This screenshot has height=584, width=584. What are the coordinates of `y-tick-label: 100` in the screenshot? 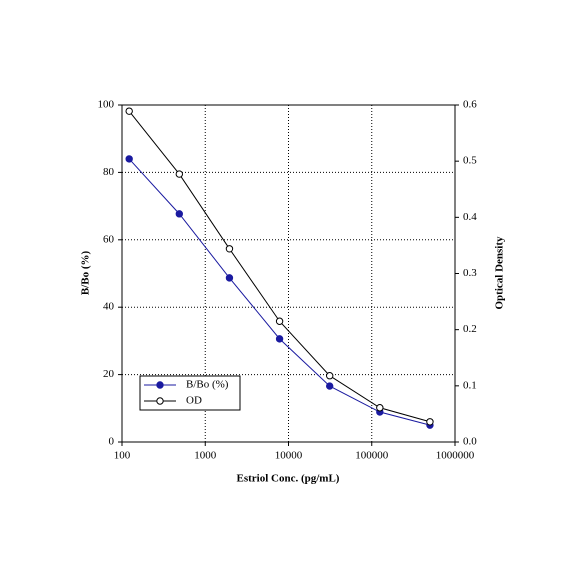 It's located at (106, 105).